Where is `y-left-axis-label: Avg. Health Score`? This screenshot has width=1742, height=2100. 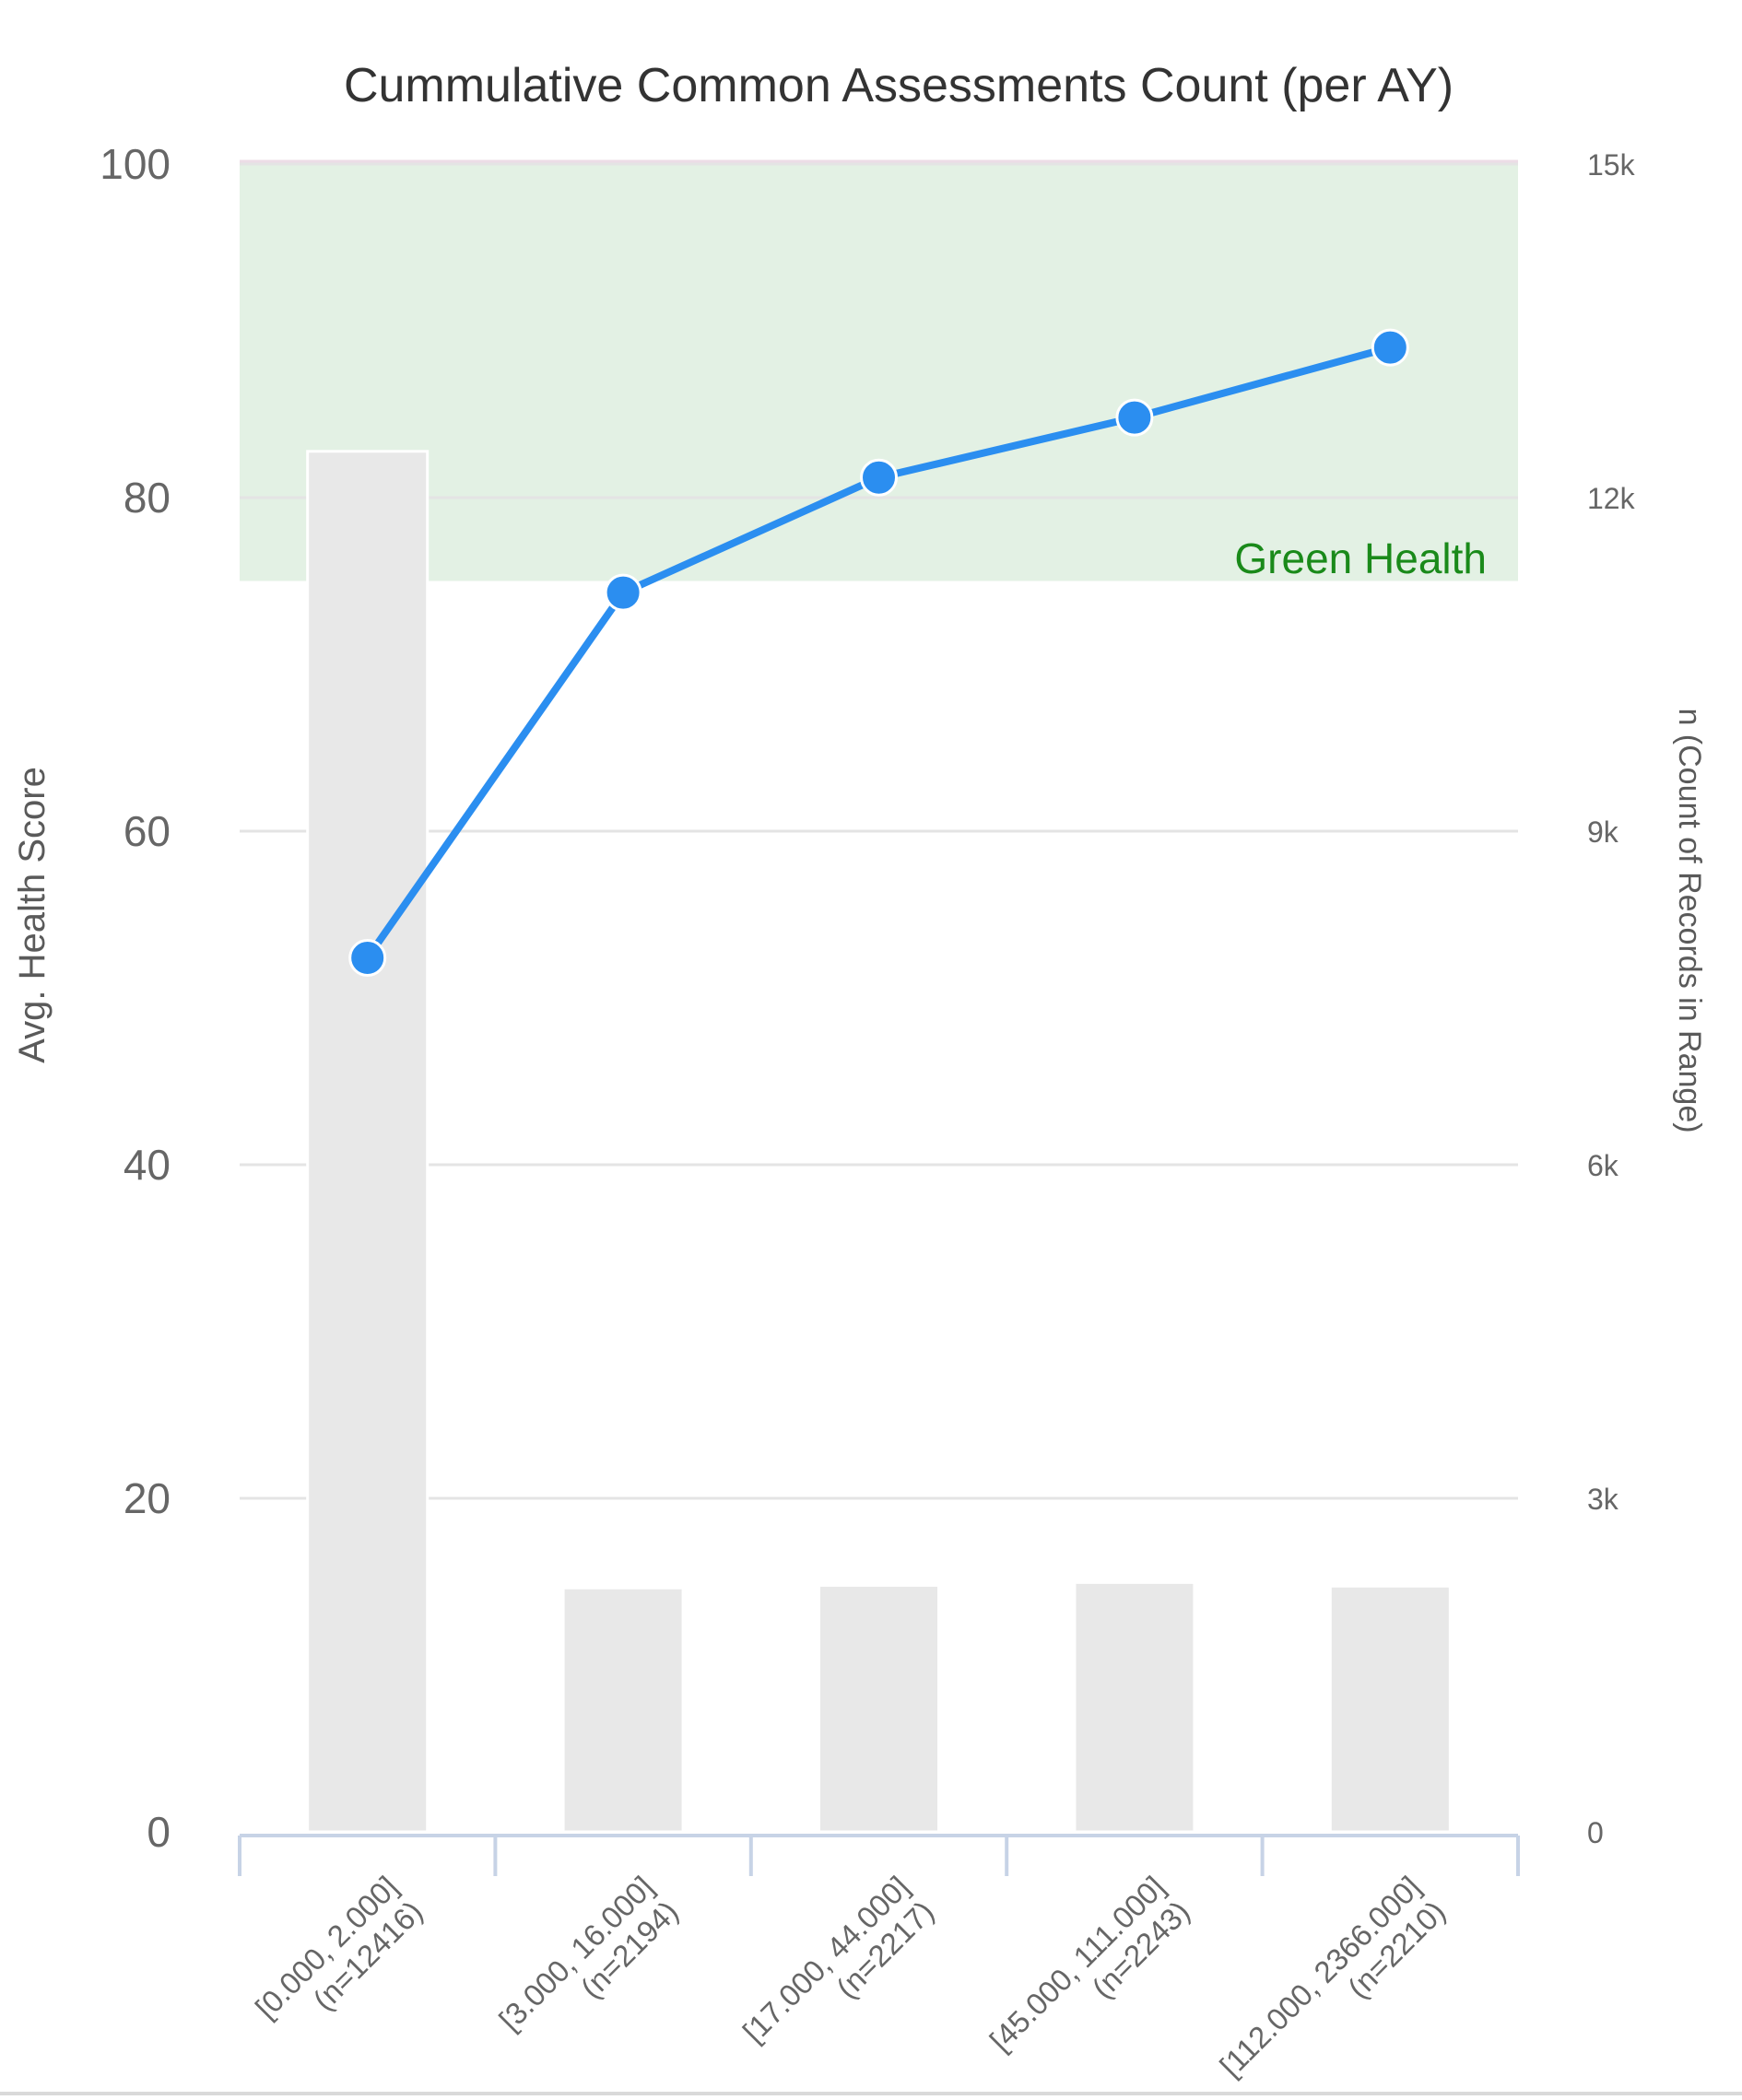
y-left-axis-label: Avg. Health Score is located at coordinates (32, 915).